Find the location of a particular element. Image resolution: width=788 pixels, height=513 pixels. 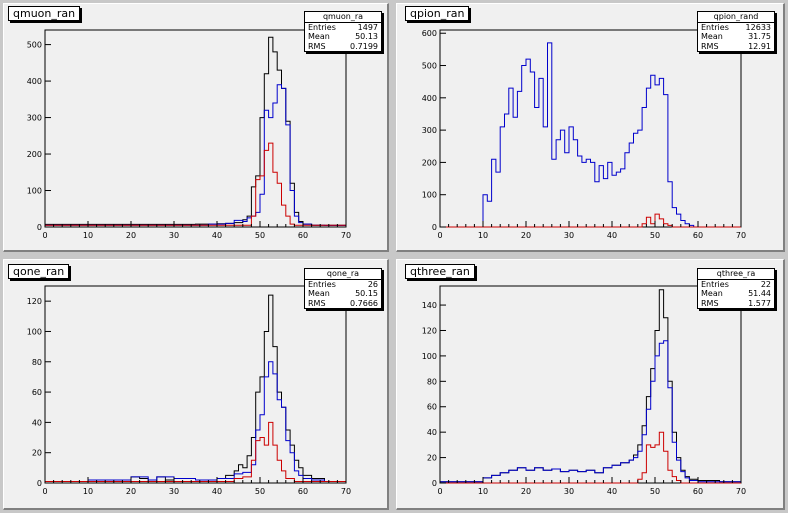

y-tick-label: 140 is located at coordinates (429, 305).